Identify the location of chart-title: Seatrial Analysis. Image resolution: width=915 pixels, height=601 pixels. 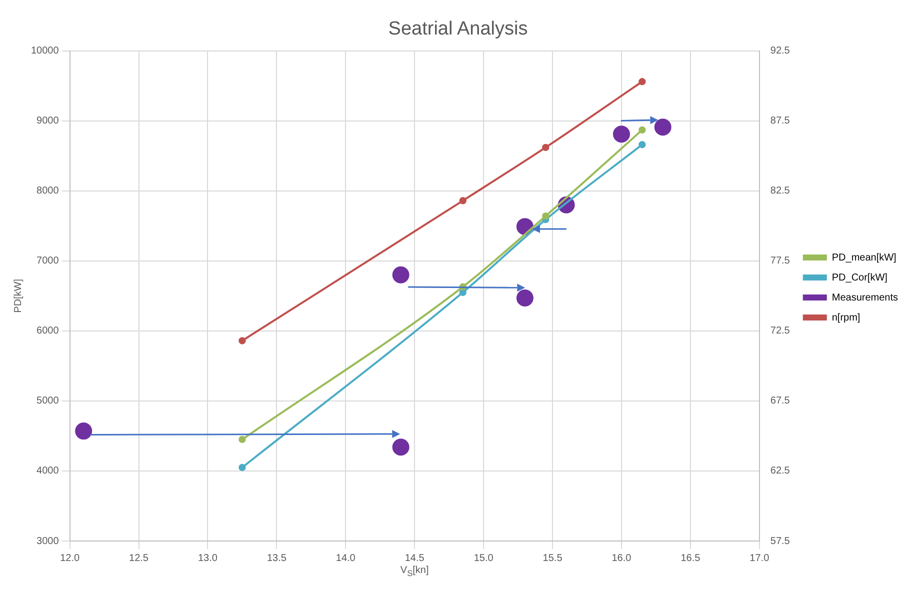
(458, 29).